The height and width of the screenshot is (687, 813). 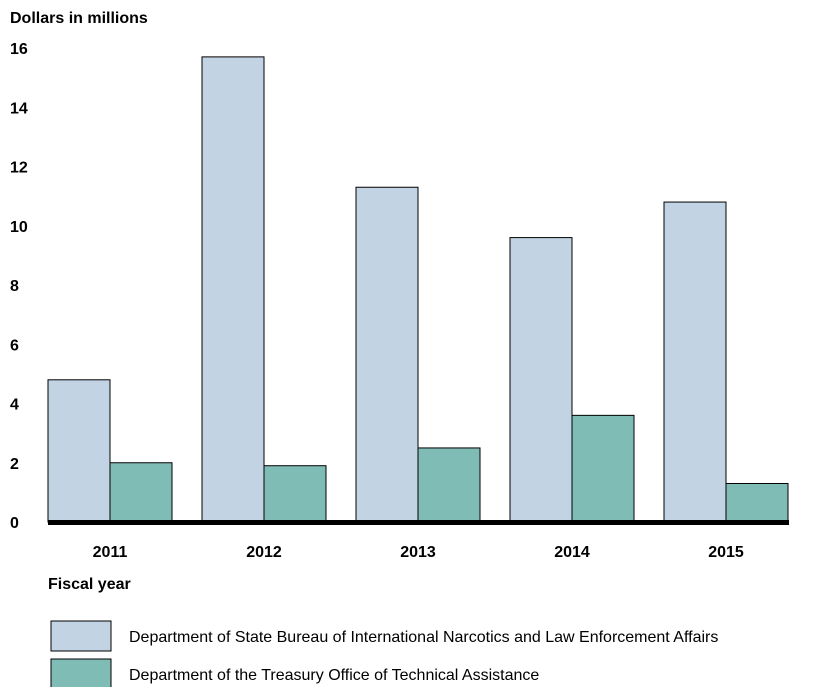 What do you see at coordinates (19, 49) in the screenshot?
I see `y-tick-label: 16` at bounding box center [19, 49].